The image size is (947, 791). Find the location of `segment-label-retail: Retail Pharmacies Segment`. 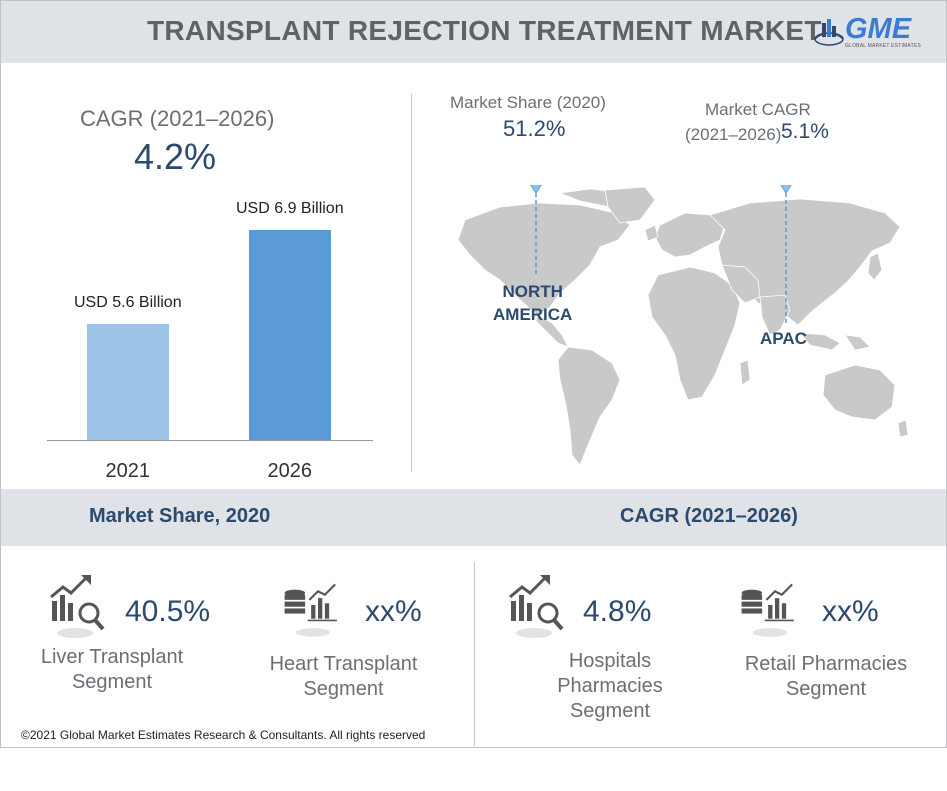

segment-label-retail: Retail Pharmacies Segment is located at coordinates (826, 677).